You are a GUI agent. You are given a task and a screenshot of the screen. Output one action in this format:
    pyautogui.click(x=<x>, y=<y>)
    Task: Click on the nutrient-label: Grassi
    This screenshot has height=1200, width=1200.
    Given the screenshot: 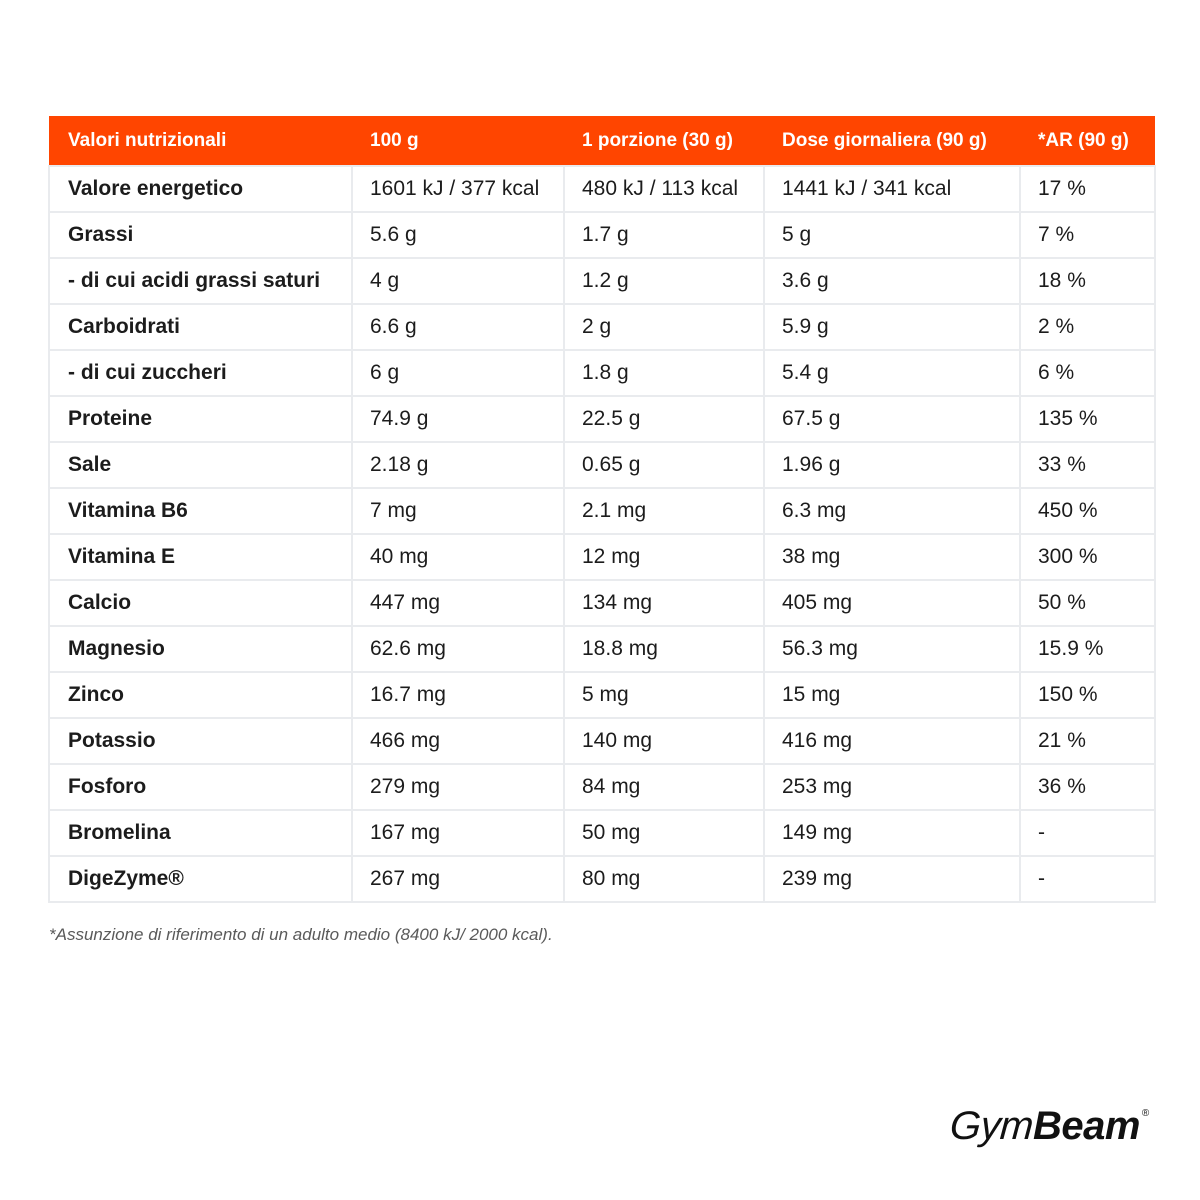 What is the action you would take?
    pyautogui.click(x=200, y=235)
    